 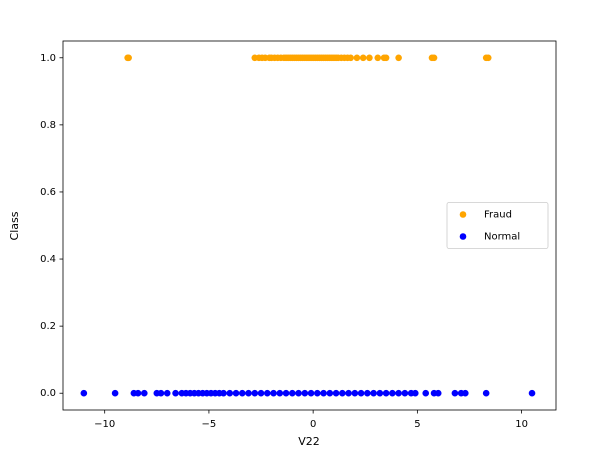 What do you see at coordinates (209, 424) in the screenshot?
I see `x-tick-label: −5` at bounding box center [209, 424].